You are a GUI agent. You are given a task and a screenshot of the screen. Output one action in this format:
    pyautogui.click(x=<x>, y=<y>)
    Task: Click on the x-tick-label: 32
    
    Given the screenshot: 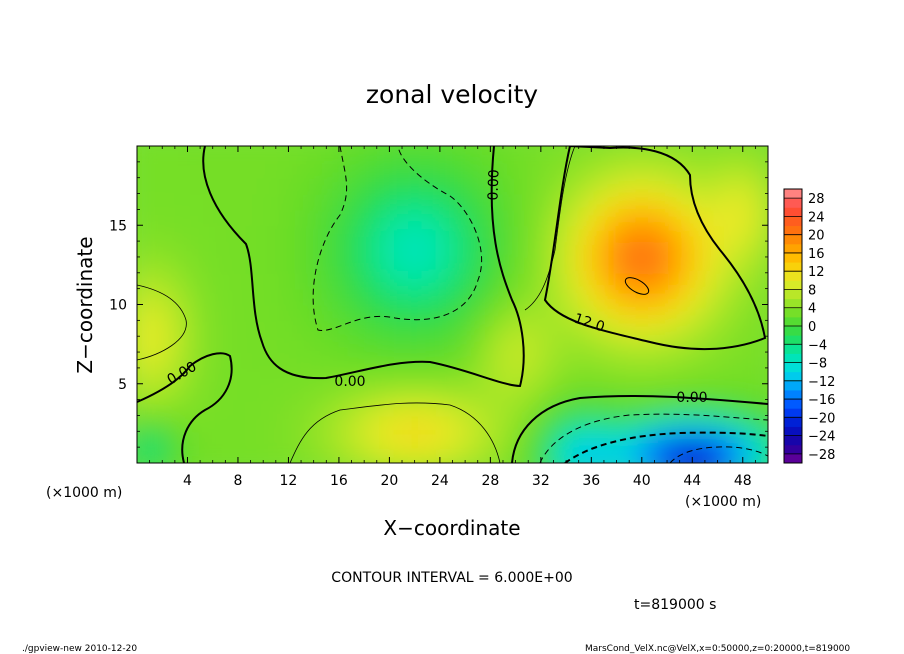 What is the action you would take?
    pyautogui.click(x=541, y=481)
    